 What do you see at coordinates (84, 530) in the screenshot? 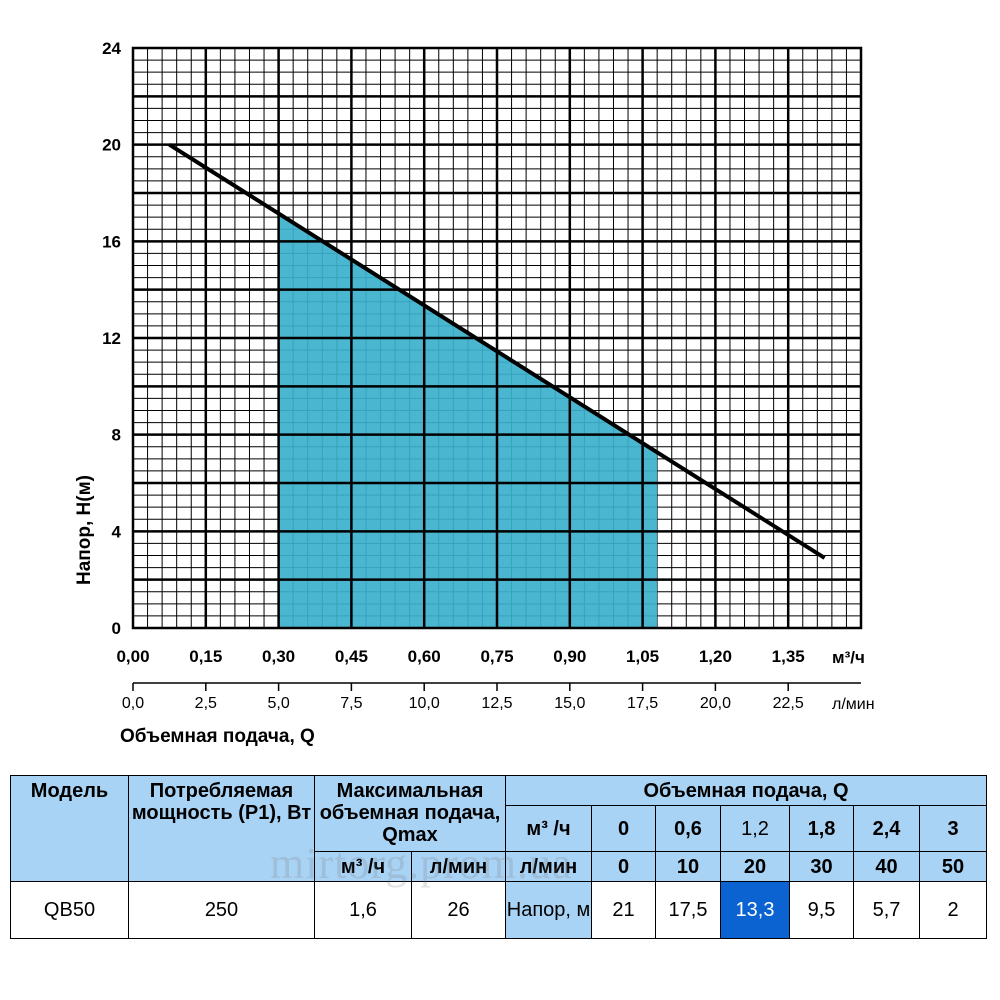
I see `y-axis-title: Напор, H(м)` at bounding box center [84, 530].